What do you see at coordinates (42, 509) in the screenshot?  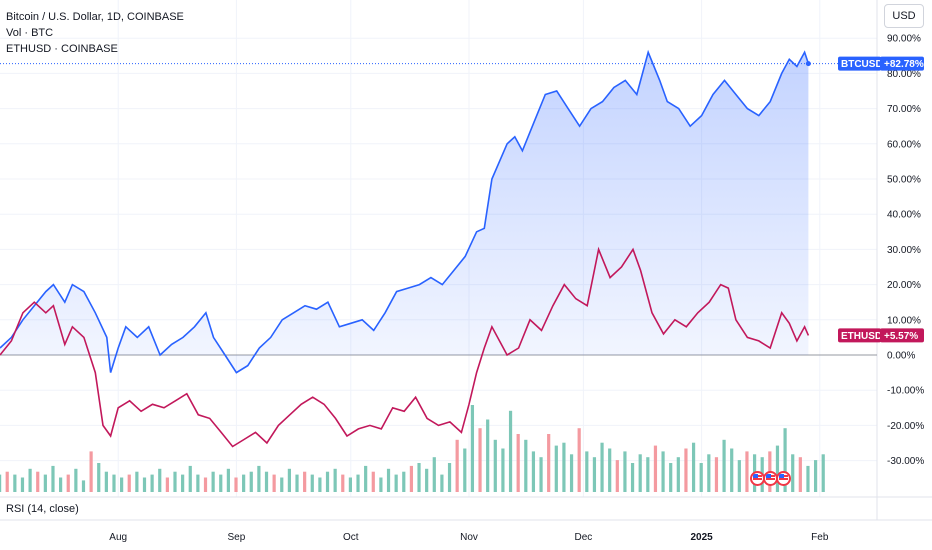 I see `rsi-indicator-label: RSI (14, close)` at bounding box center [42, 509].